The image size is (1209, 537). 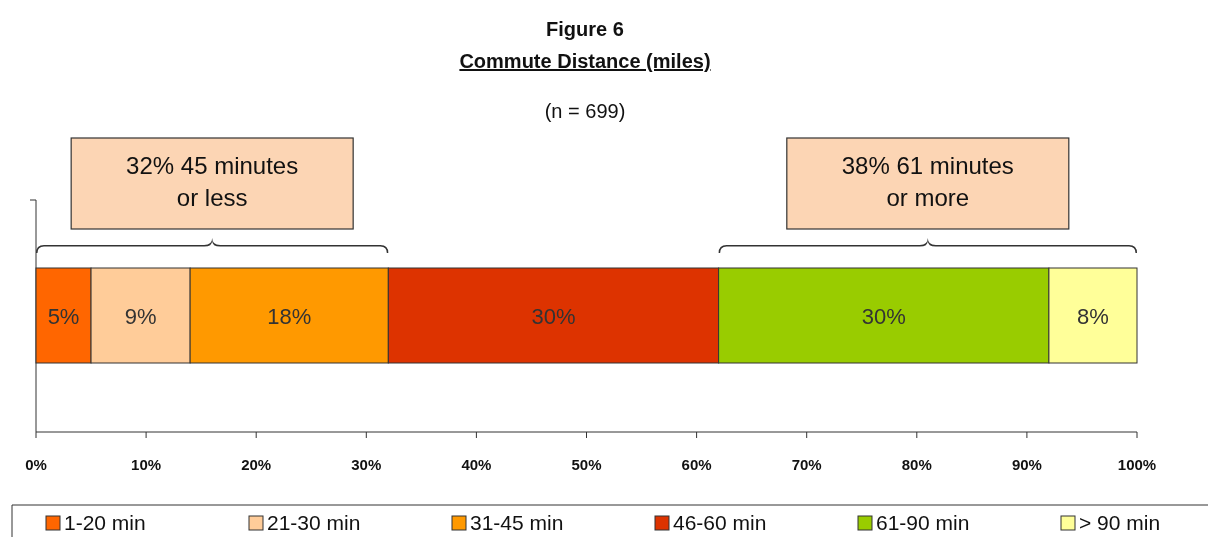 I want to click on data-label: 9%, so click(x=140, y=316).